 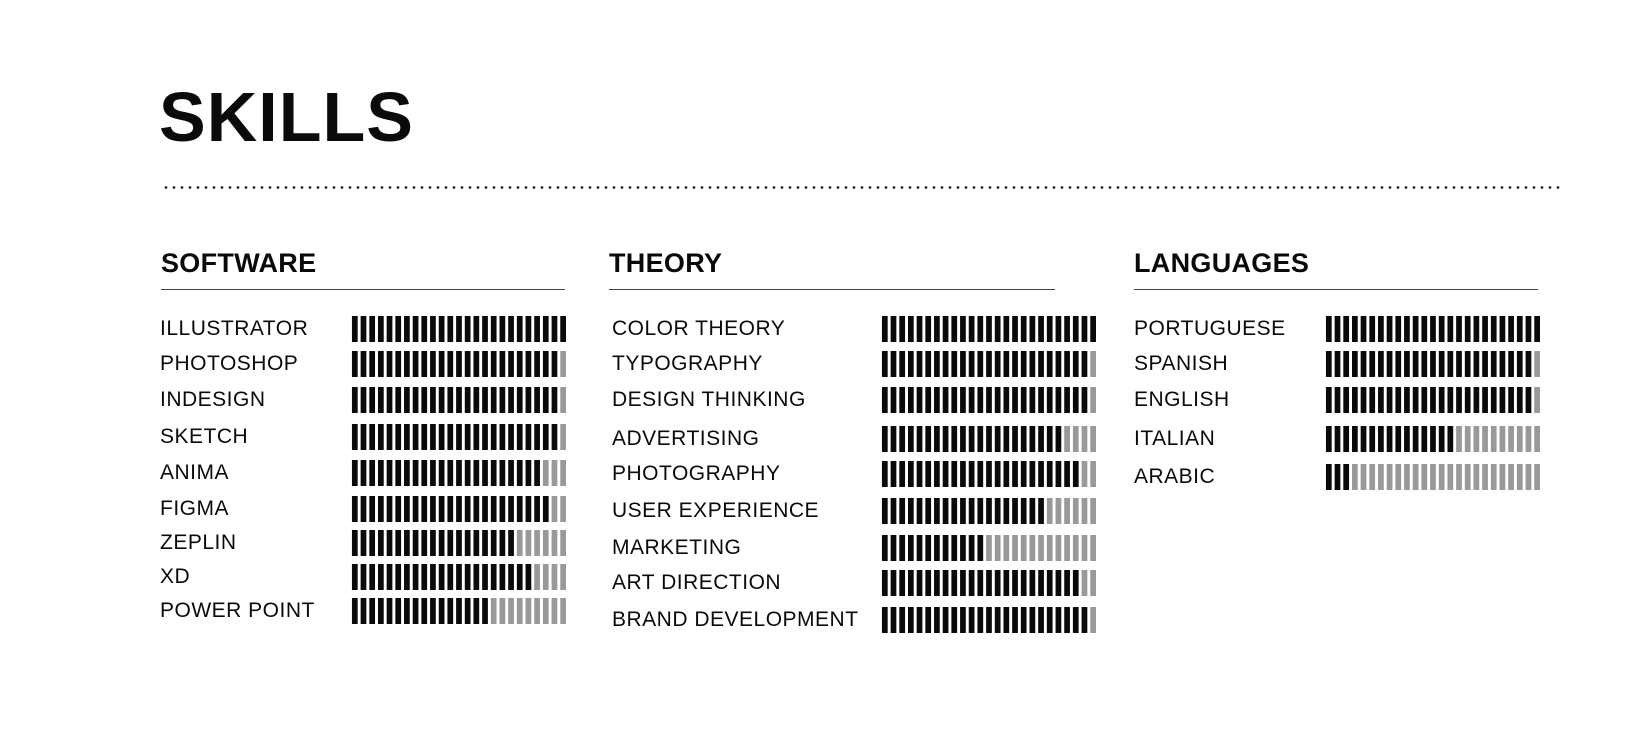 What do you see at coordinates (363, 269) in the screenshot?
I see `software-section: SOFTWARE` at bounding box center [363, 269].